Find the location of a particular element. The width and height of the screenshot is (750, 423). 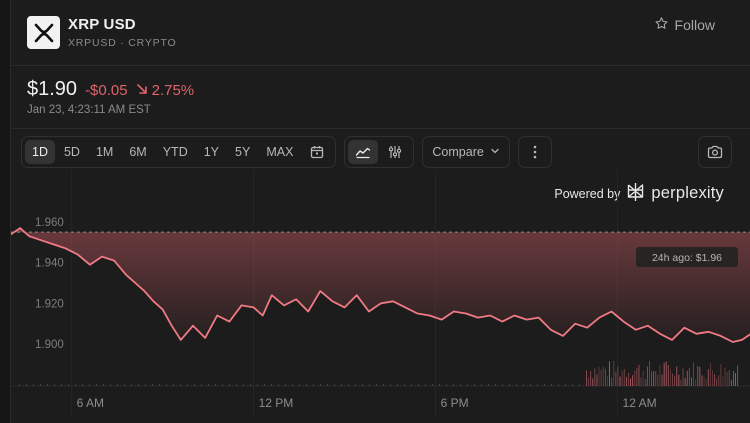

range-1y-button: 1Y is located at coordinates (211, 152).